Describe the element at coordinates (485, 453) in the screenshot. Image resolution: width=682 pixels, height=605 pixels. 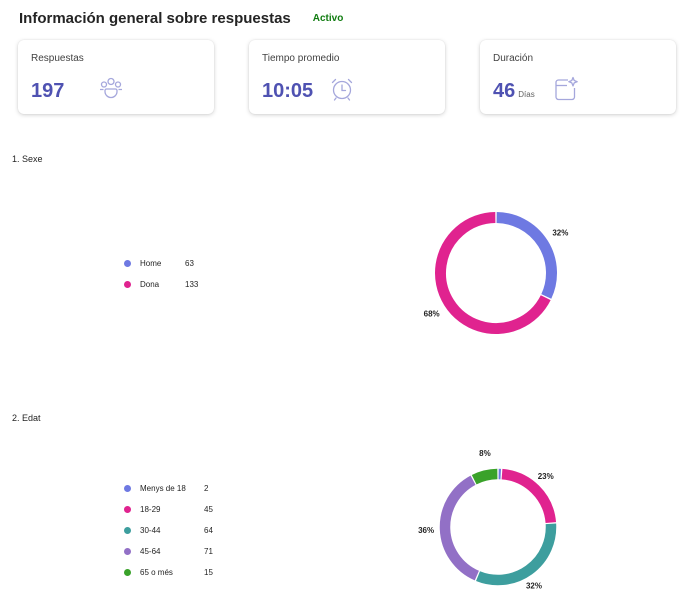
I see `donut-percent-label: 8%` at that location.